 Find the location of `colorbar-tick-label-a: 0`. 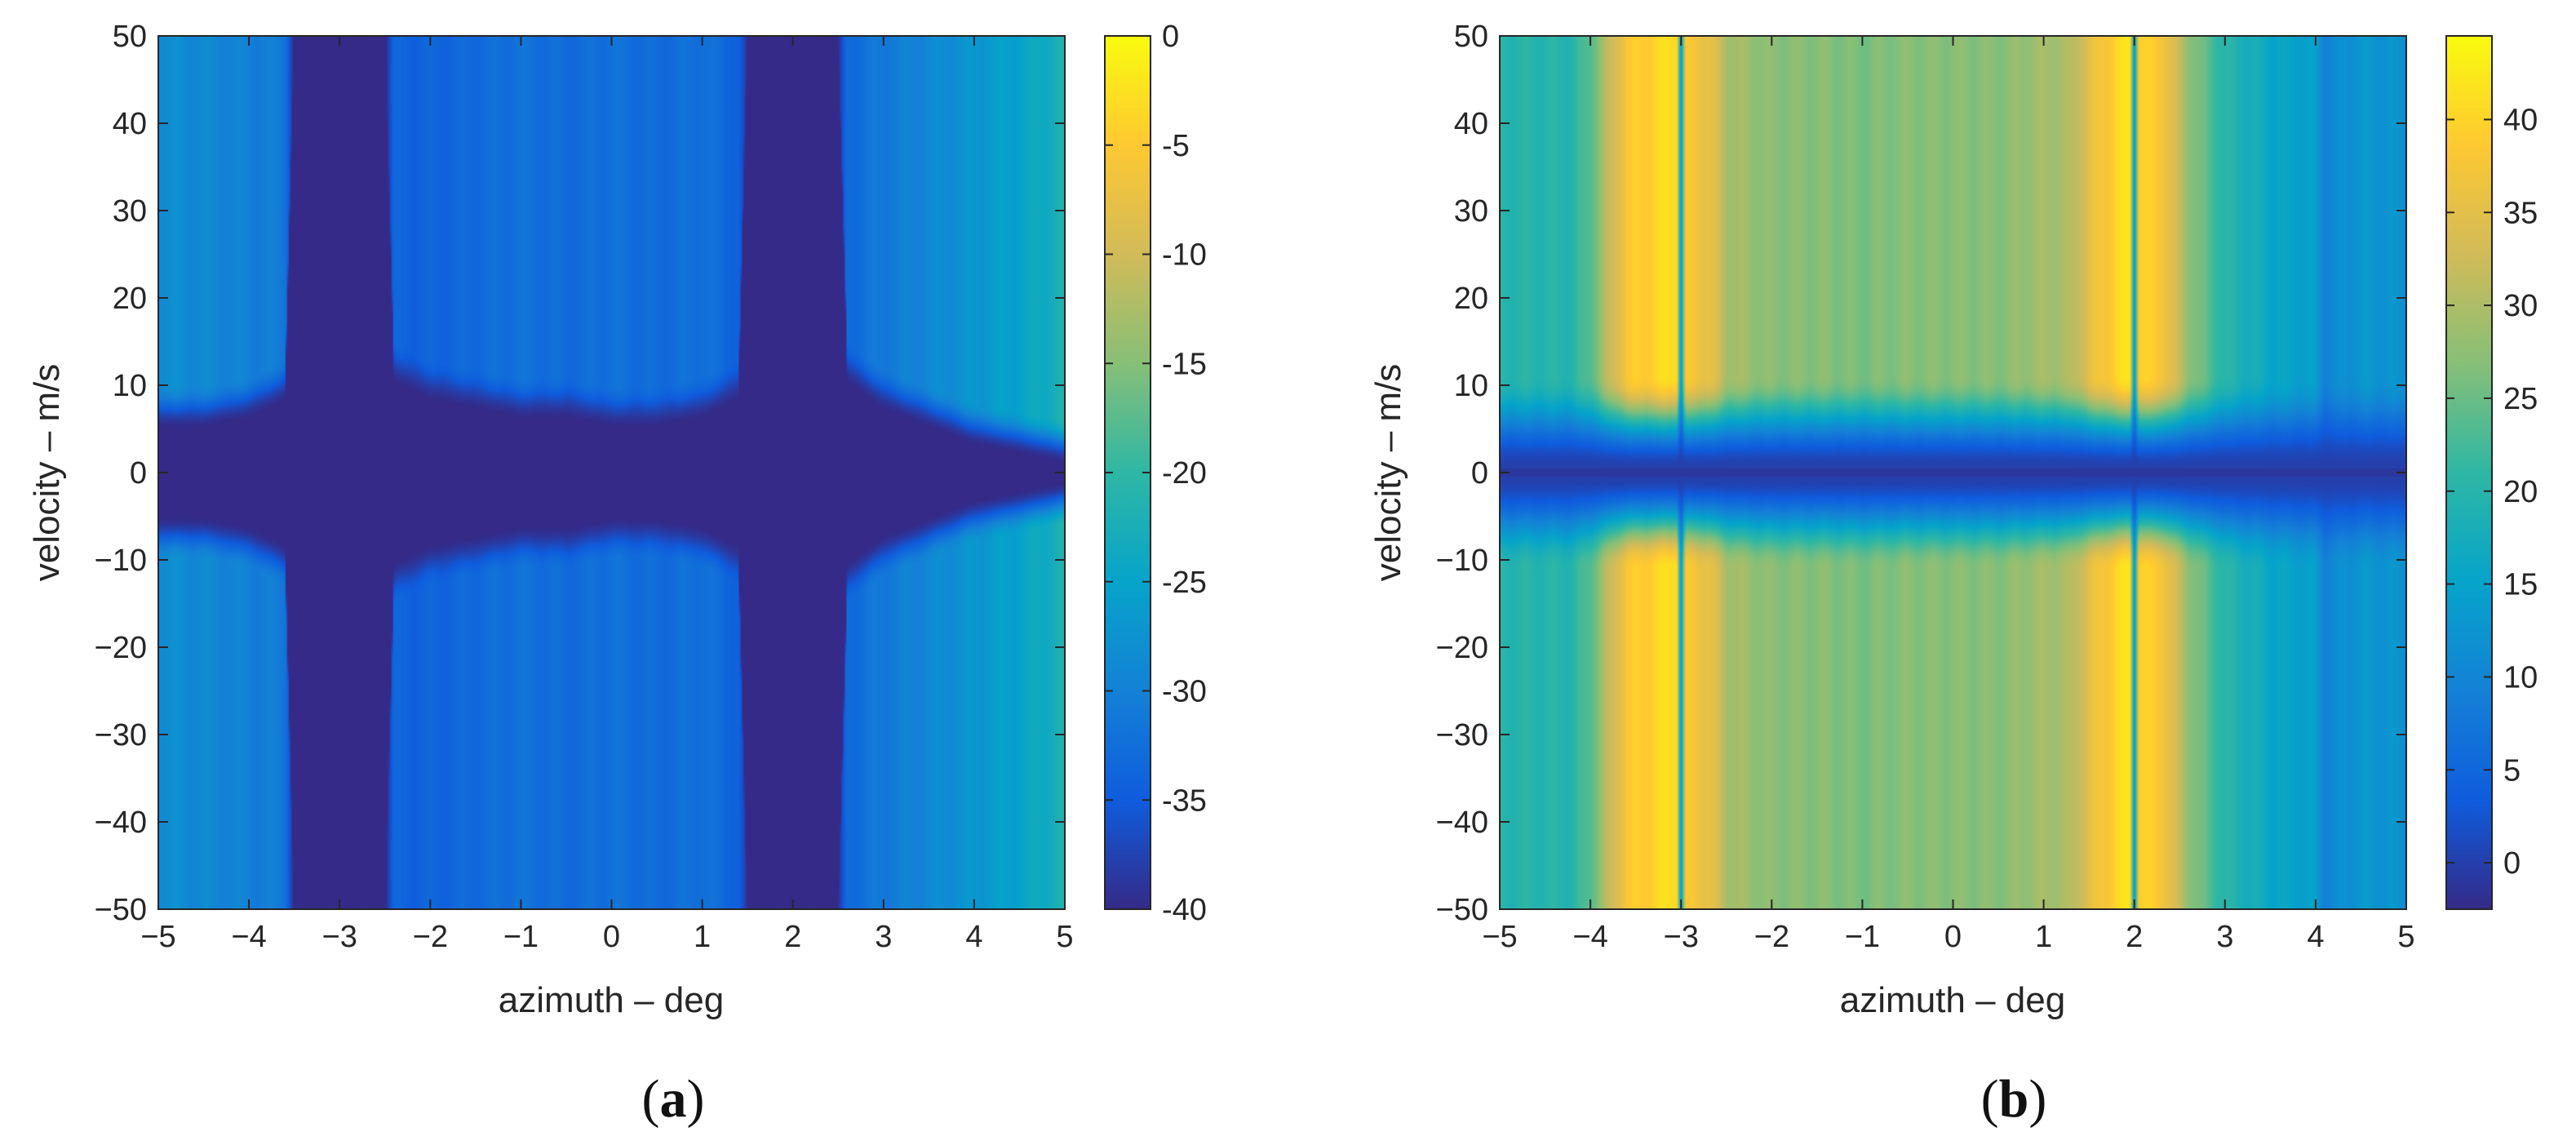

colorbar-tick-label-a: 0 is located at coordinates (1170, 37).